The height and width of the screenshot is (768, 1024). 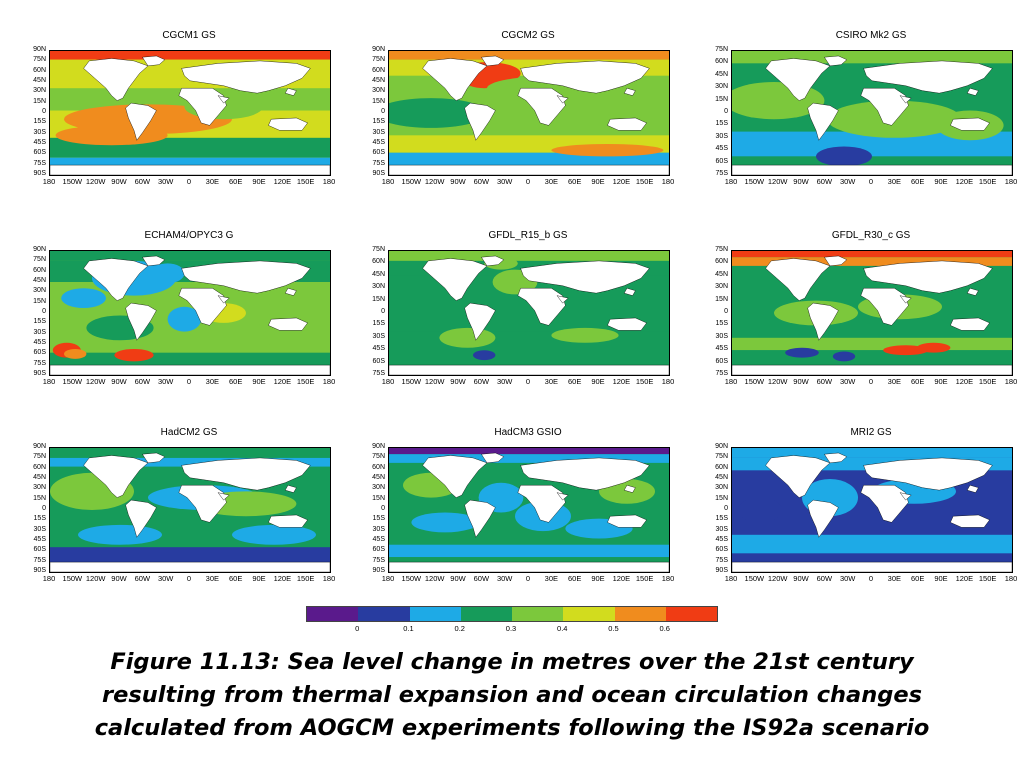 I want to click on colorbar-tick-label: 0.1, so click(x=408, y=628).